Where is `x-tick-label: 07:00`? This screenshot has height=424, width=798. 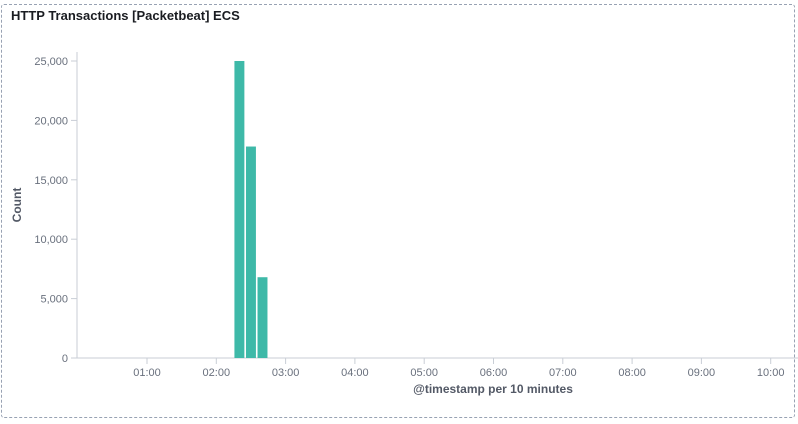
x-tick-label: 07:00 is located at coordinates (563, 373).